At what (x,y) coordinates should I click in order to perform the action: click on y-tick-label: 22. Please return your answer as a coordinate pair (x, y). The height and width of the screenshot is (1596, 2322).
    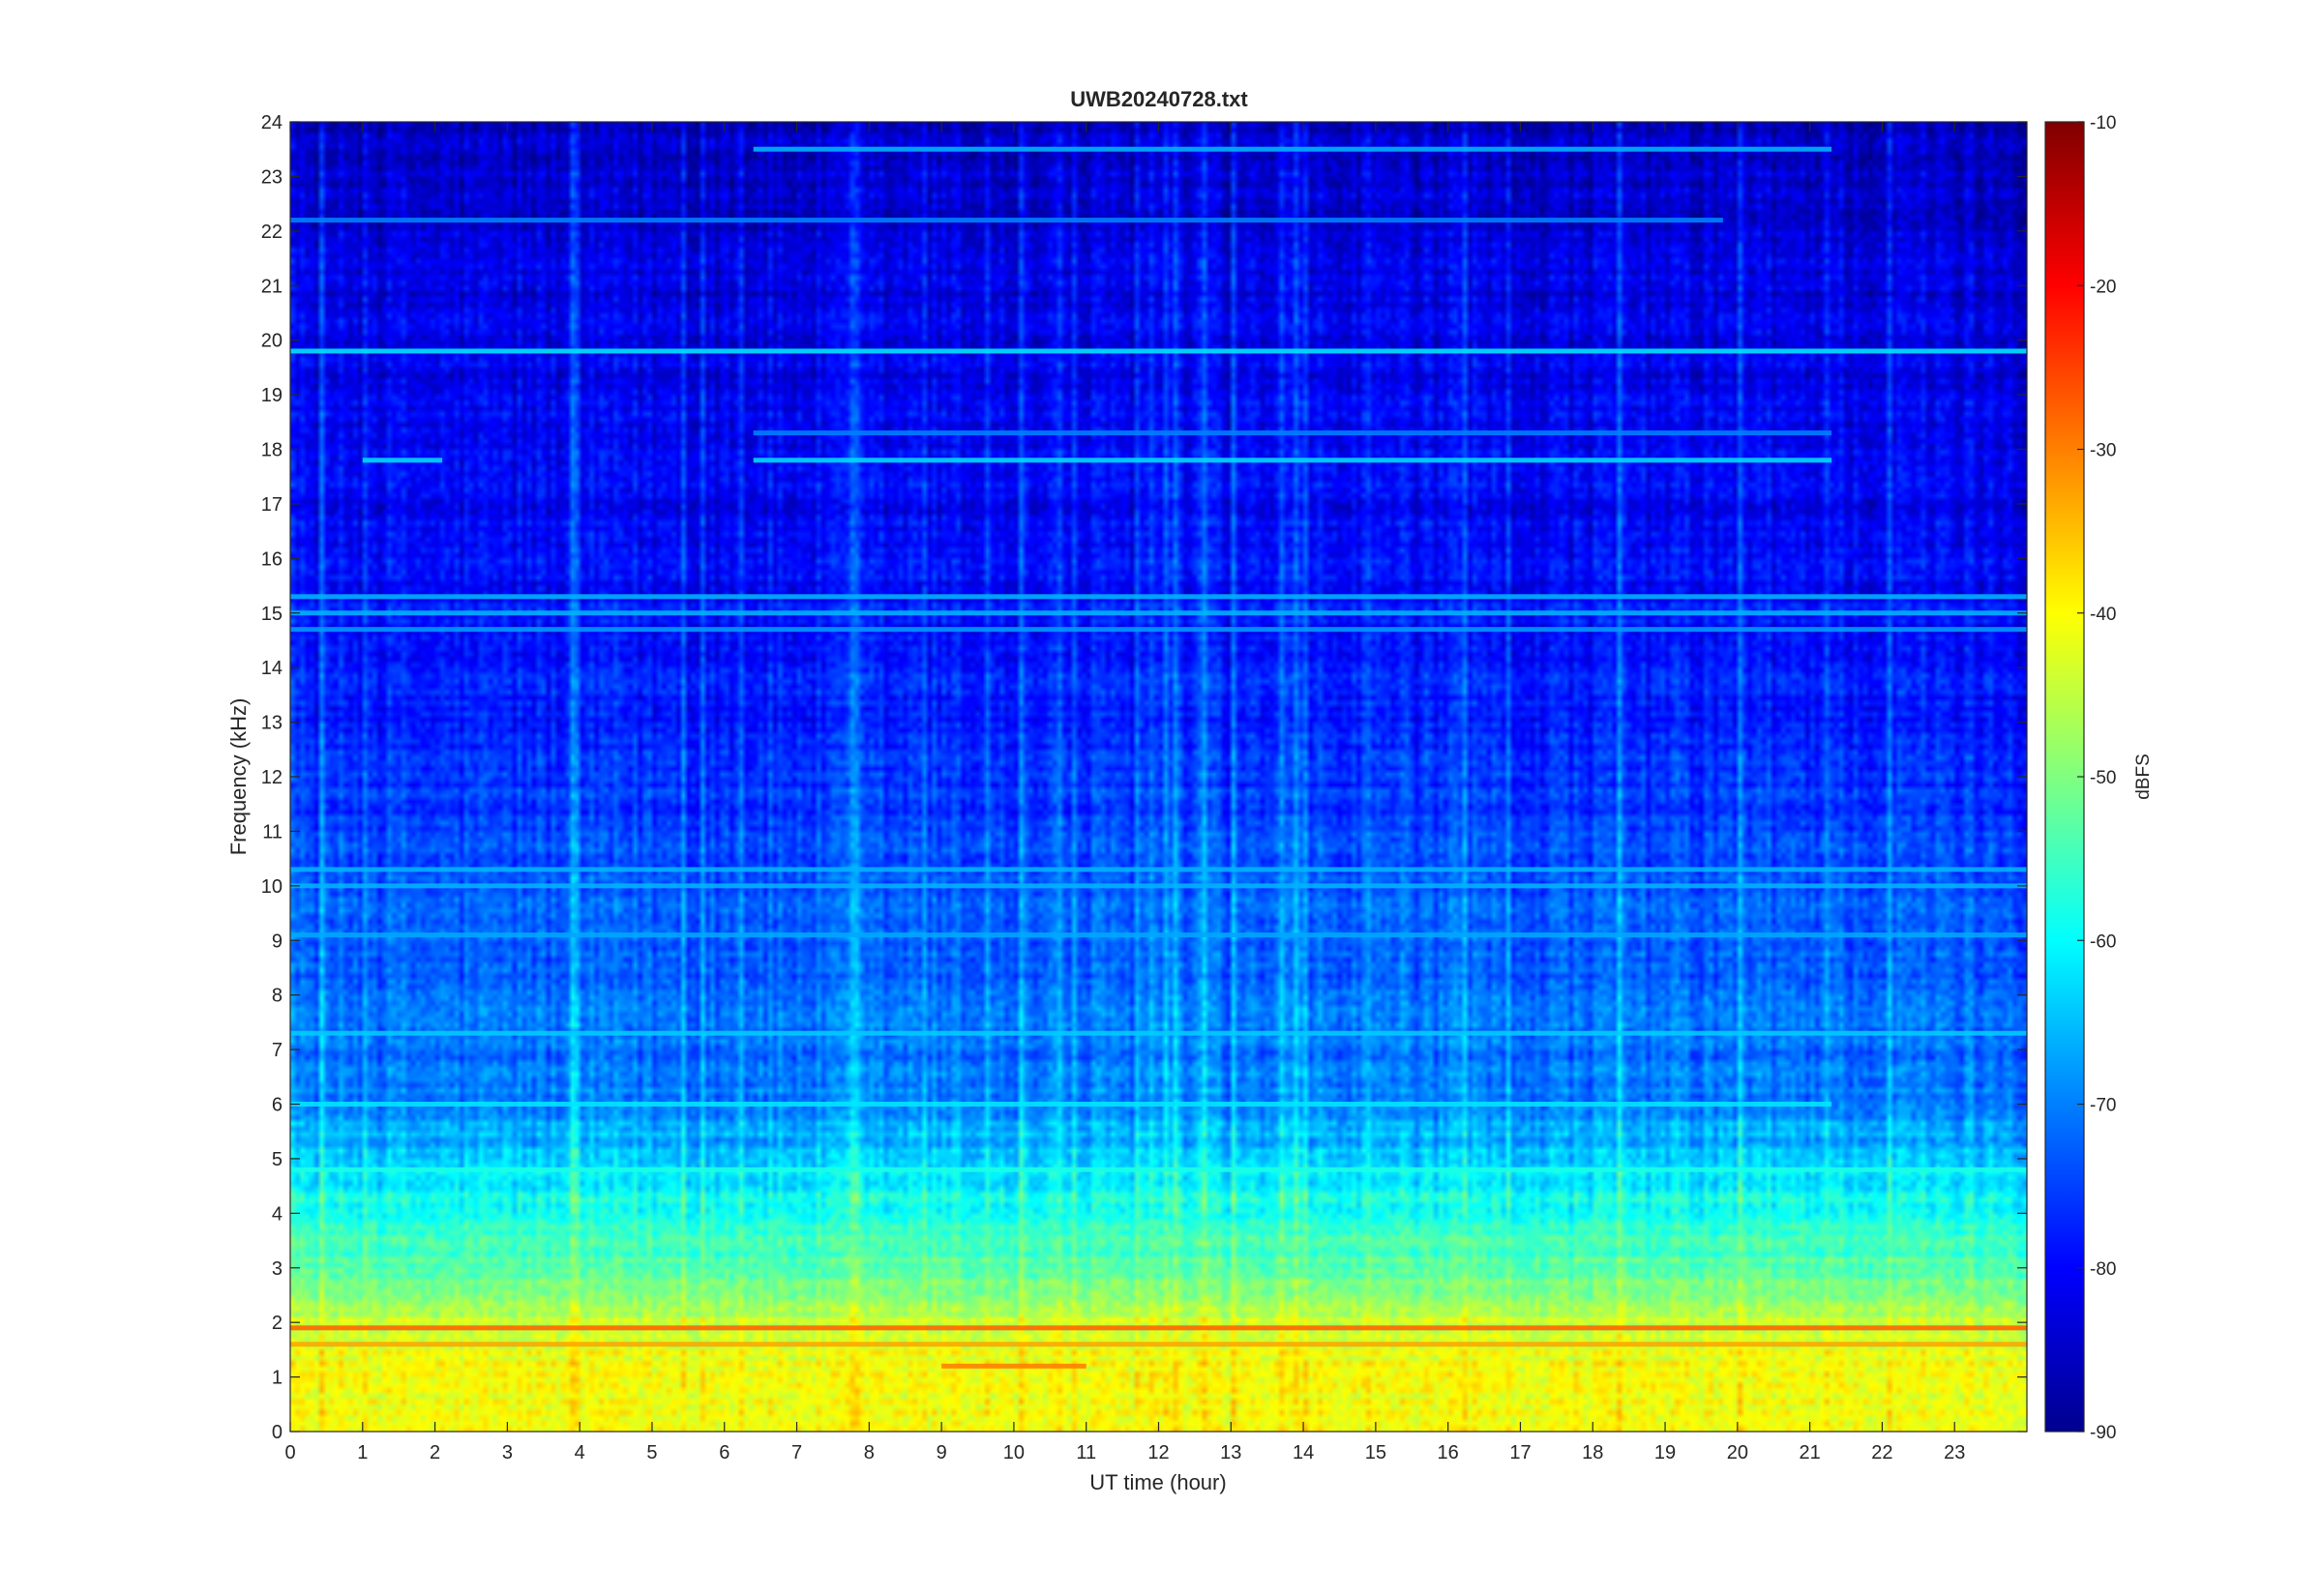
    Looking at the image, I should click on (272, 232).